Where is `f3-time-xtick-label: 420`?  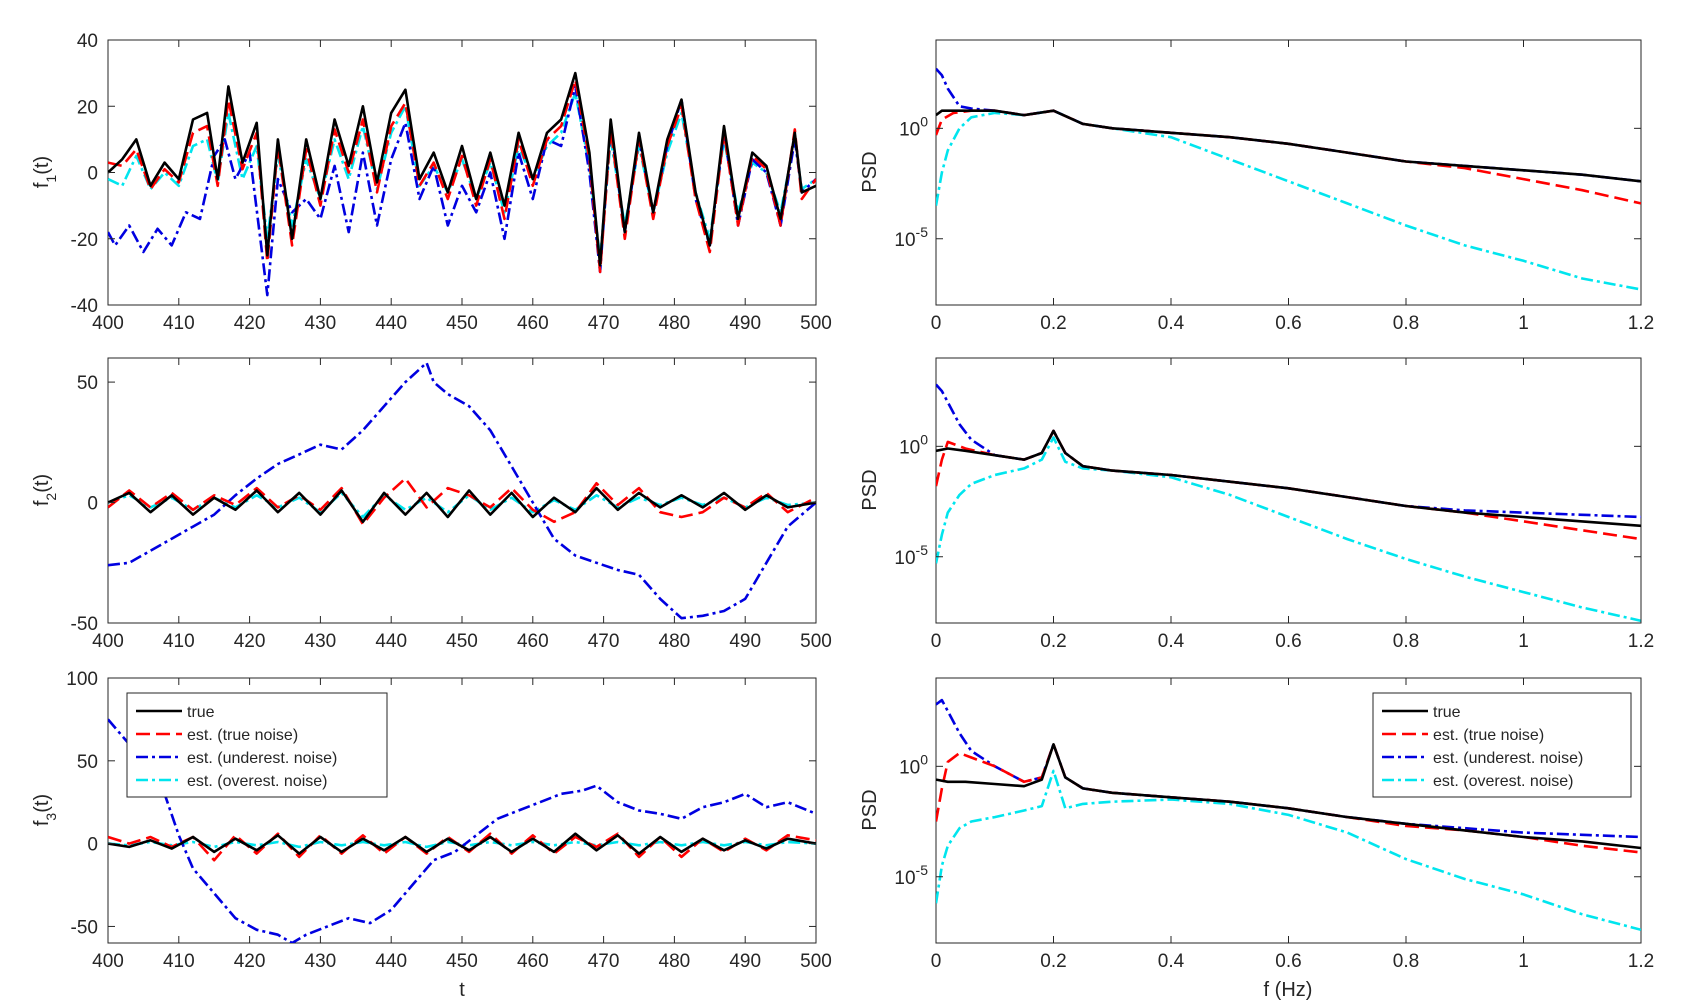 f3-time-xtick-label: 420 is located at coordinates (250, 961).